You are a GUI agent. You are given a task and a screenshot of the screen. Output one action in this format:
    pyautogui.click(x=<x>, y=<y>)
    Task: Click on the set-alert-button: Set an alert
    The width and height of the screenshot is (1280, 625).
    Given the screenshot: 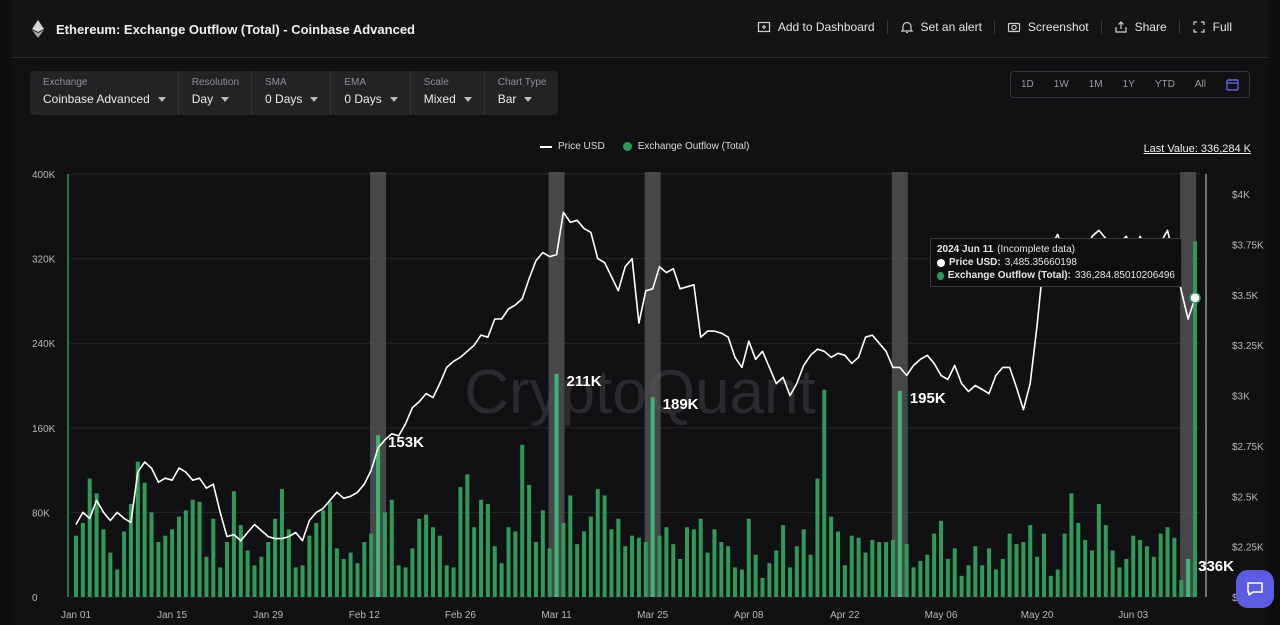 What is the action you would take?
    pyautogui.click(x=940, y=27)
    